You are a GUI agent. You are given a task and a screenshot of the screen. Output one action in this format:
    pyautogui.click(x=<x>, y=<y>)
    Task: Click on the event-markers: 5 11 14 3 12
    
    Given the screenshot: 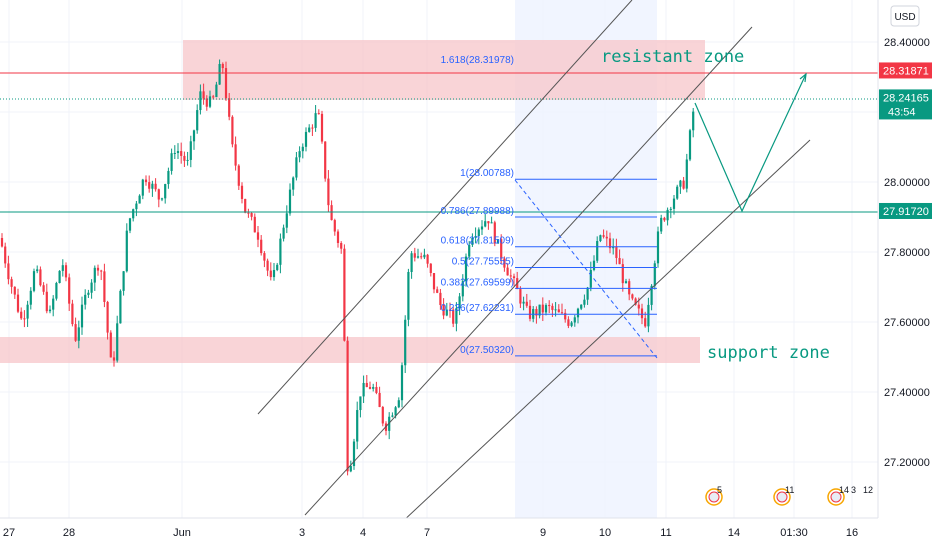 What is the action you would take?
    pyautogui.click(x=789, y=495)
    